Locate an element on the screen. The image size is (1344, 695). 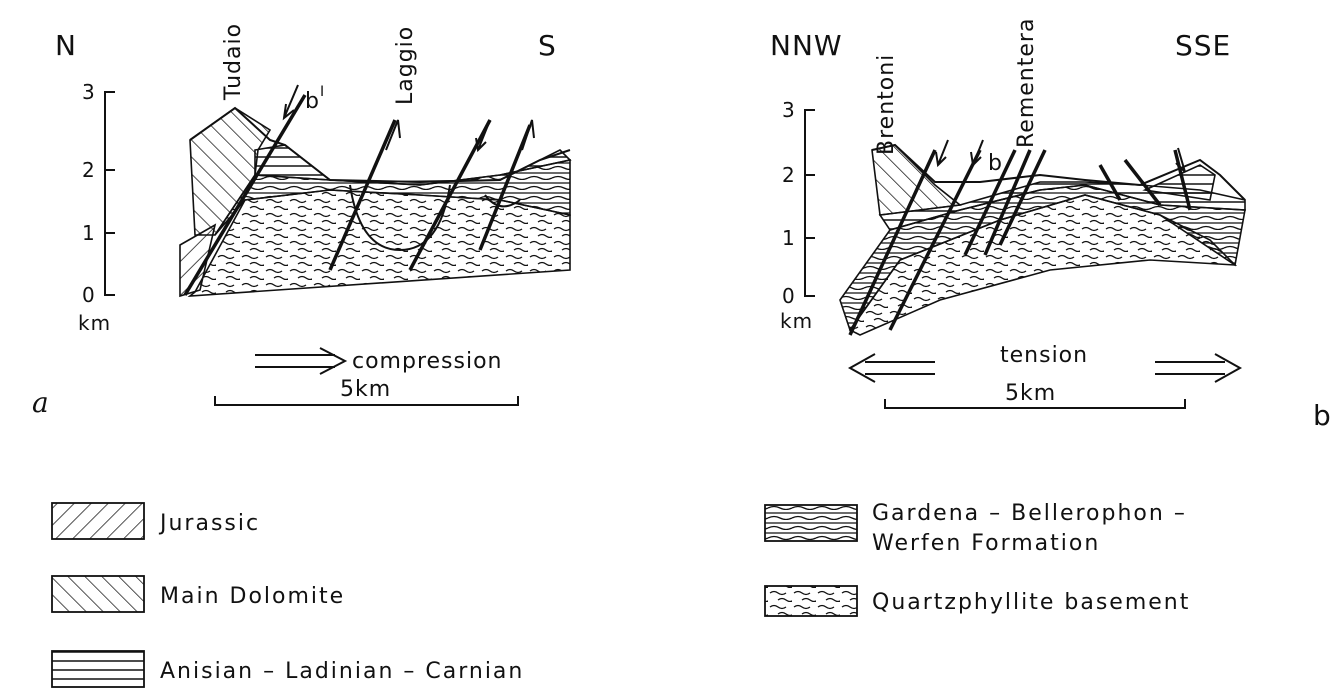
place-label: Laggio is located at coordinates (405, 65).